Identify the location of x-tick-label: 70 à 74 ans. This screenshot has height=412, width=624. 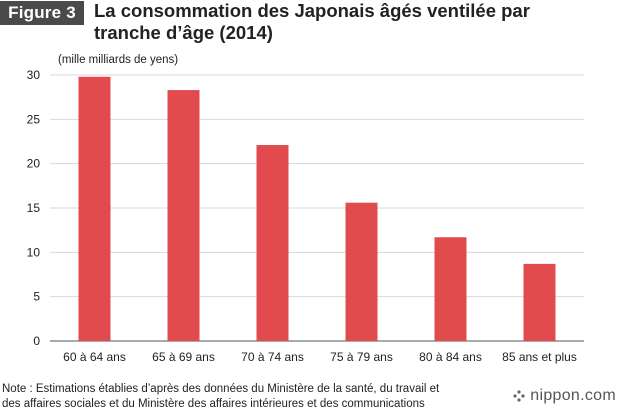
(272, 357).